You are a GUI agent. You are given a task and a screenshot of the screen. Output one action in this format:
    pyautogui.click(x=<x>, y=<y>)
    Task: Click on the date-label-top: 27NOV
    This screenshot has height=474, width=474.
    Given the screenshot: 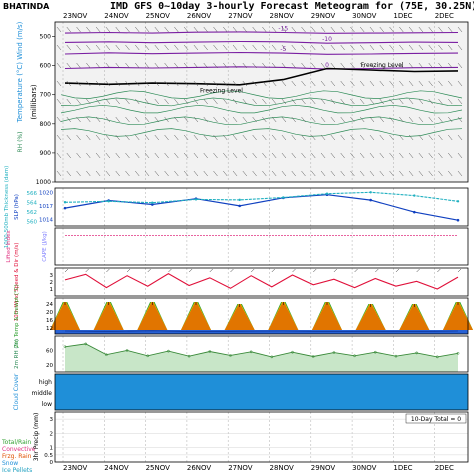 What is the action you would take?
    pyautogui.click(x=240, y=16)
    